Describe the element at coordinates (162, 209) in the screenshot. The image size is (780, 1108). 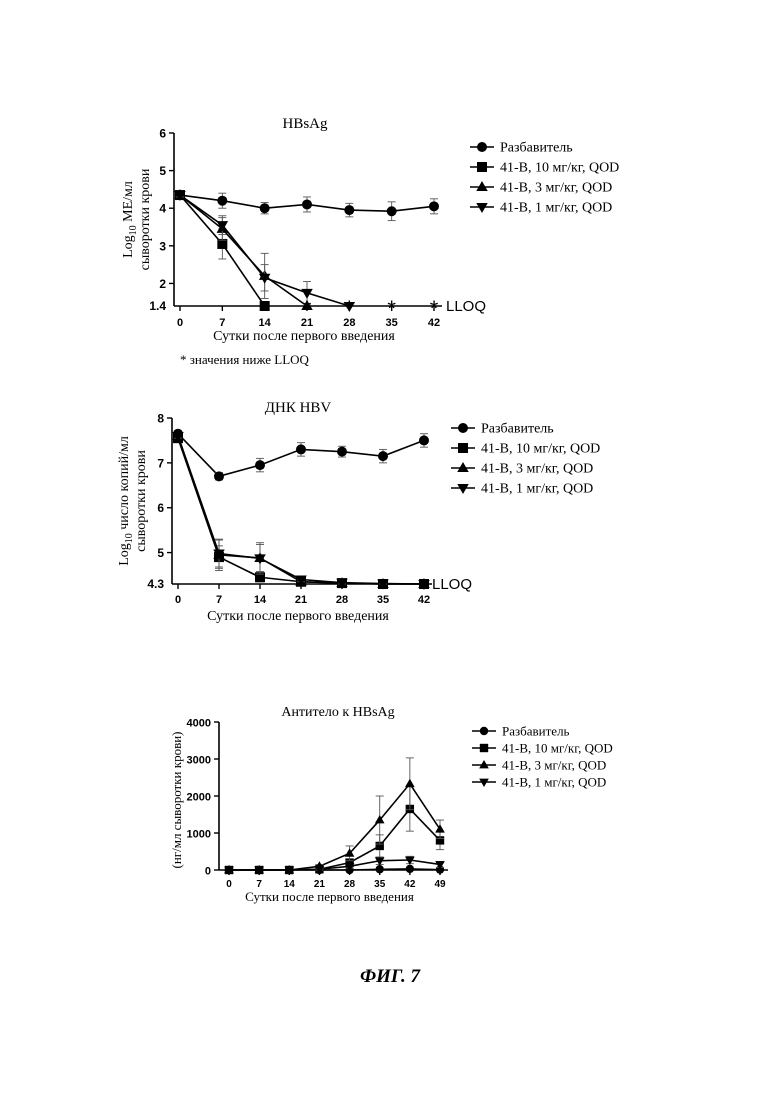
I see `y-tick-label: 4` at that location.